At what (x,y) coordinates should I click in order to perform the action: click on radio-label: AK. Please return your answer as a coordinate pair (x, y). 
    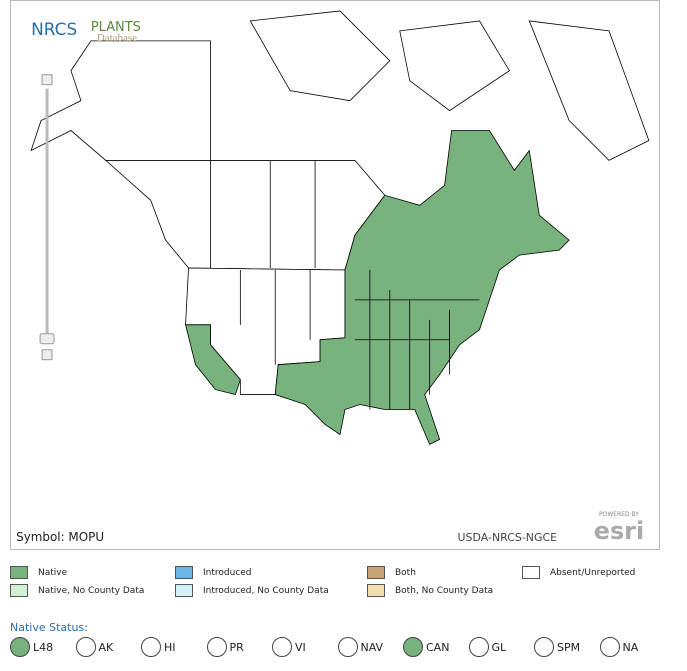
    Looking at the image, I should click on (106, 647).